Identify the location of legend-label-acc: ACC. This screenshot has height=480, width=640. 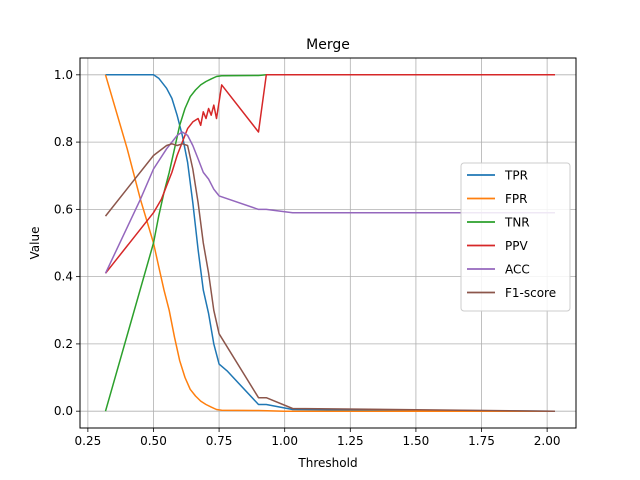
(517, 270).